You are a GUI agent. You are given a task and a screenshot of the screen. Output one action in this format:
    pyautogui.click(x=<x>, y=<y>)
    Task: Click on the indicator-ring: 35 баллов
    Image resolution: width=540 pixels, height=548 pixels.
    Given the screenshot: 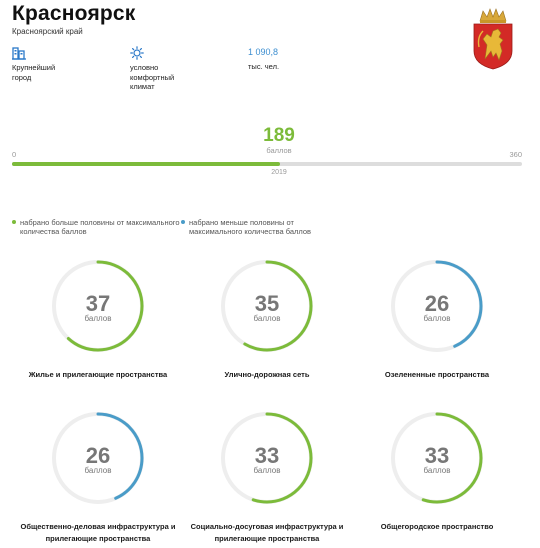 What is the action you would take?
    pyautogui.click(x=267, y=312)
    